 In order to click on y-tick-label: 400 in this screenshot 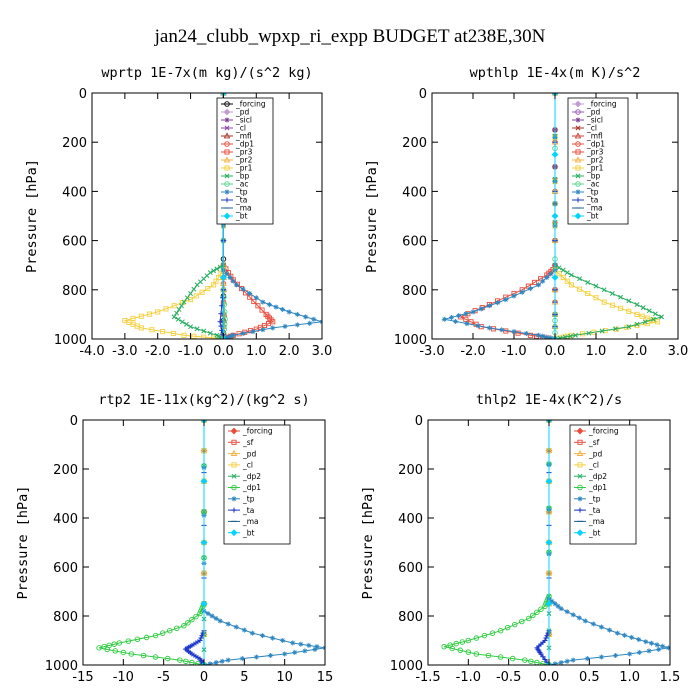, I will do `click(410, 519)`.